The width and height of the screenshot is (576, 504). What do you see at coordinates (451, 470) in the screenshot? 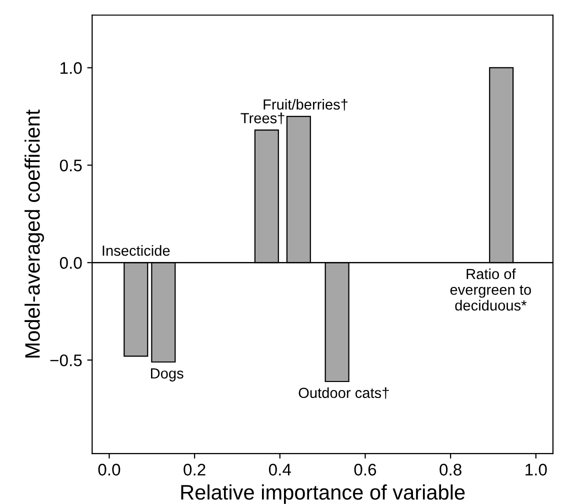
I see `x-tick-label: 0.8` at bounding box center [451, 470].